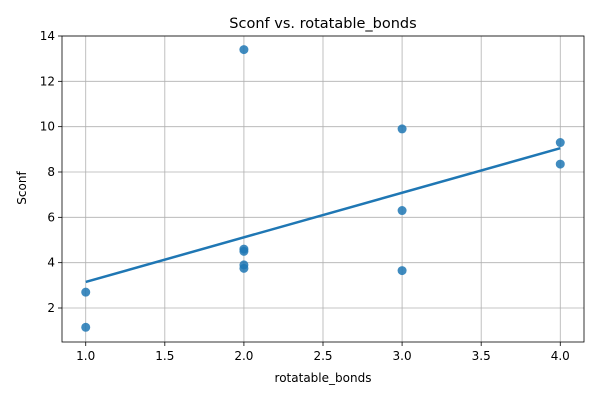  What do you see at coordinates (22, 188) in the screenshot?
I see `y-axis-label: Sconf` at bounding box center [22, 188].